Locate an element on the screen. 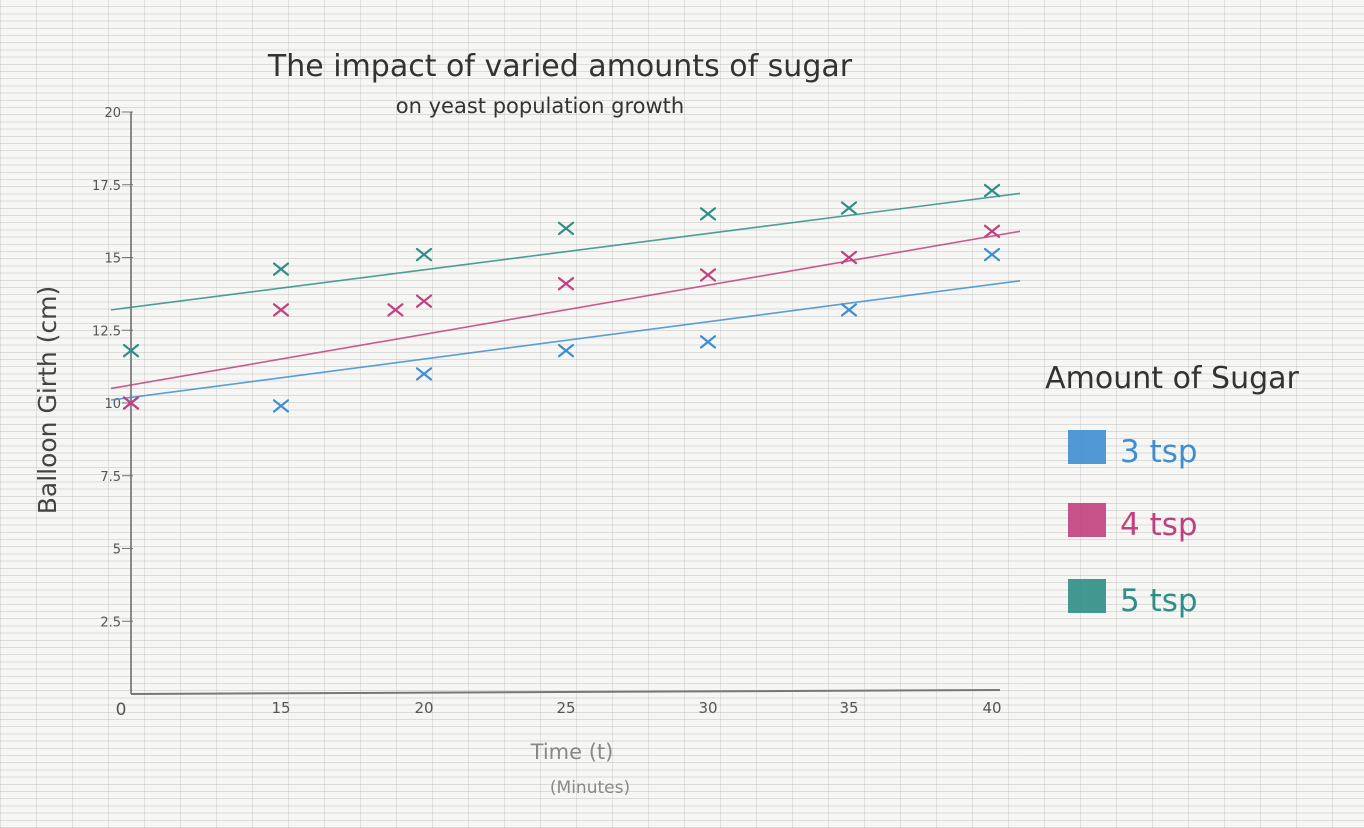 This screenshot has width=1364, height=828. x-tick-label: 20 is located at coordinates (423, 708).